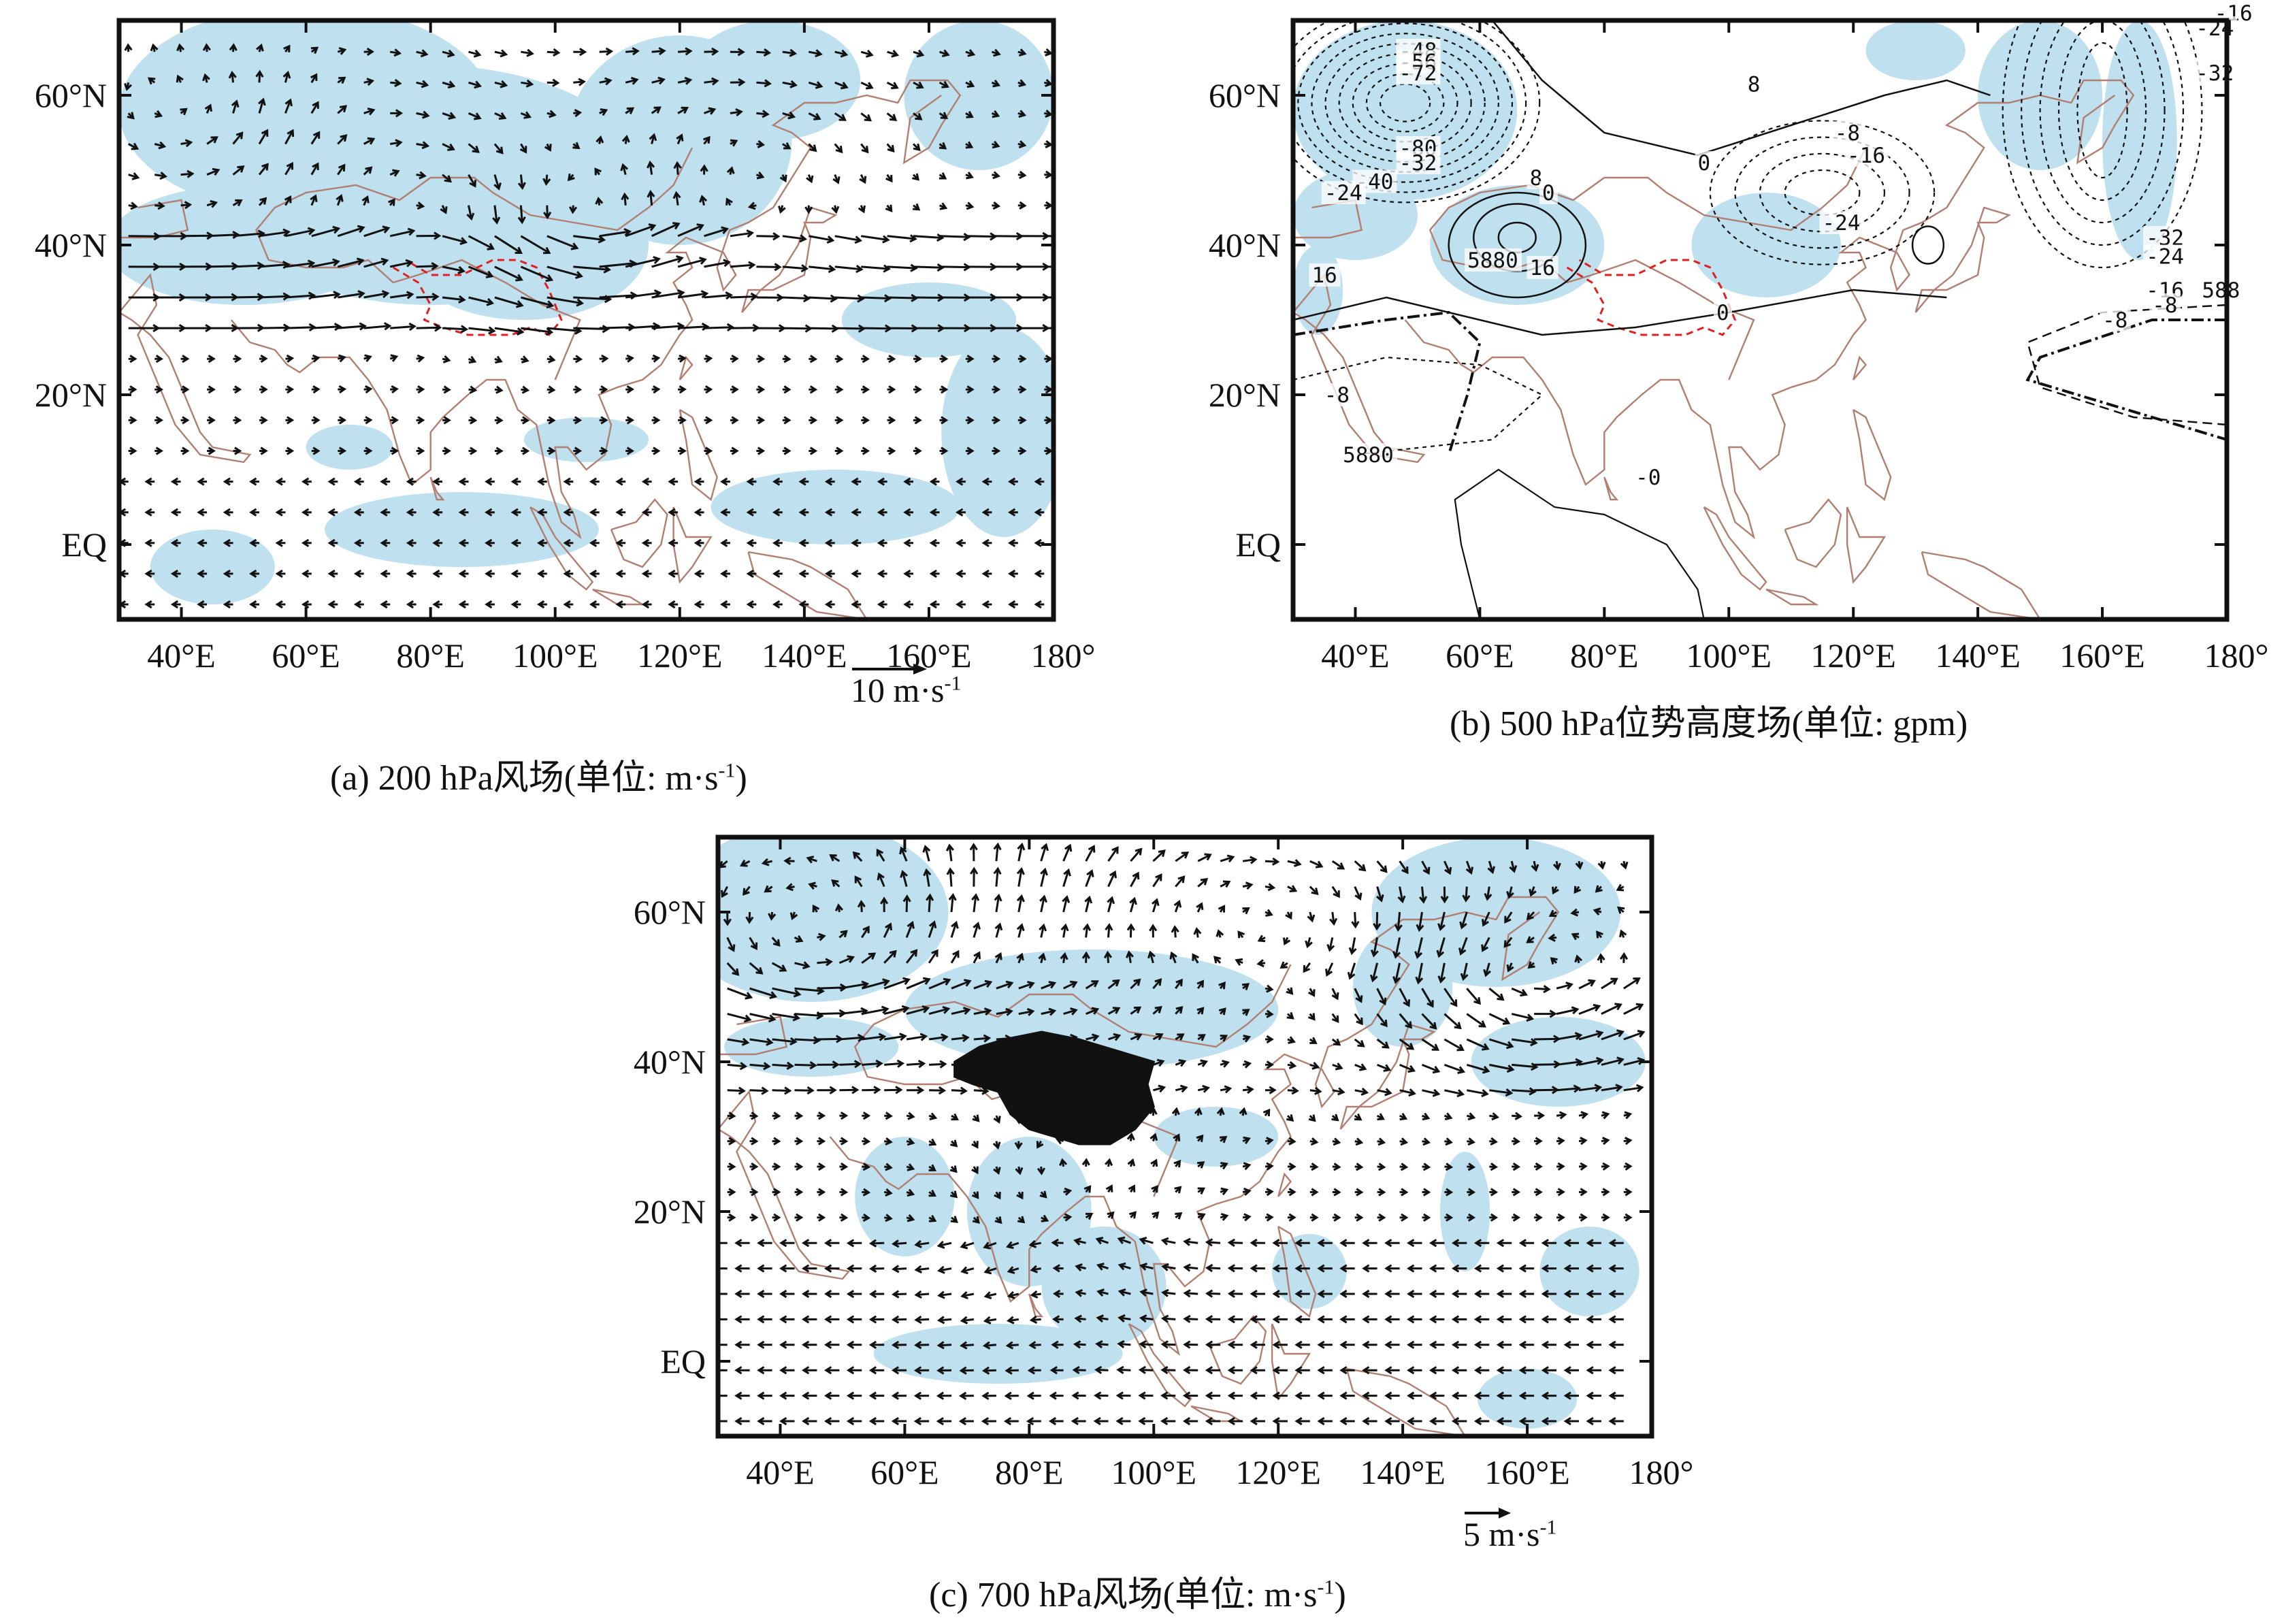  Describe the element at coordinates (1754, 85) in the screenshot. I see `contour-label: 8` at that location.